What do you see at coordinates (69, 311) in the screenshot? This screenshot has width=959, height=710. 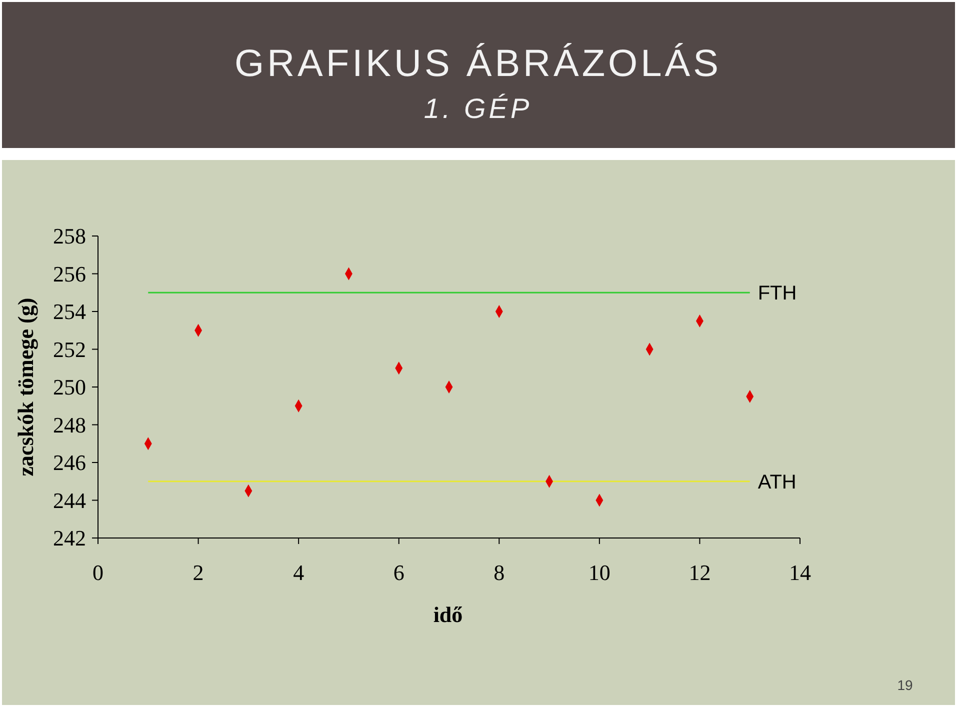 I see `y-tick-label: 254` at bounding box center [69, 311].